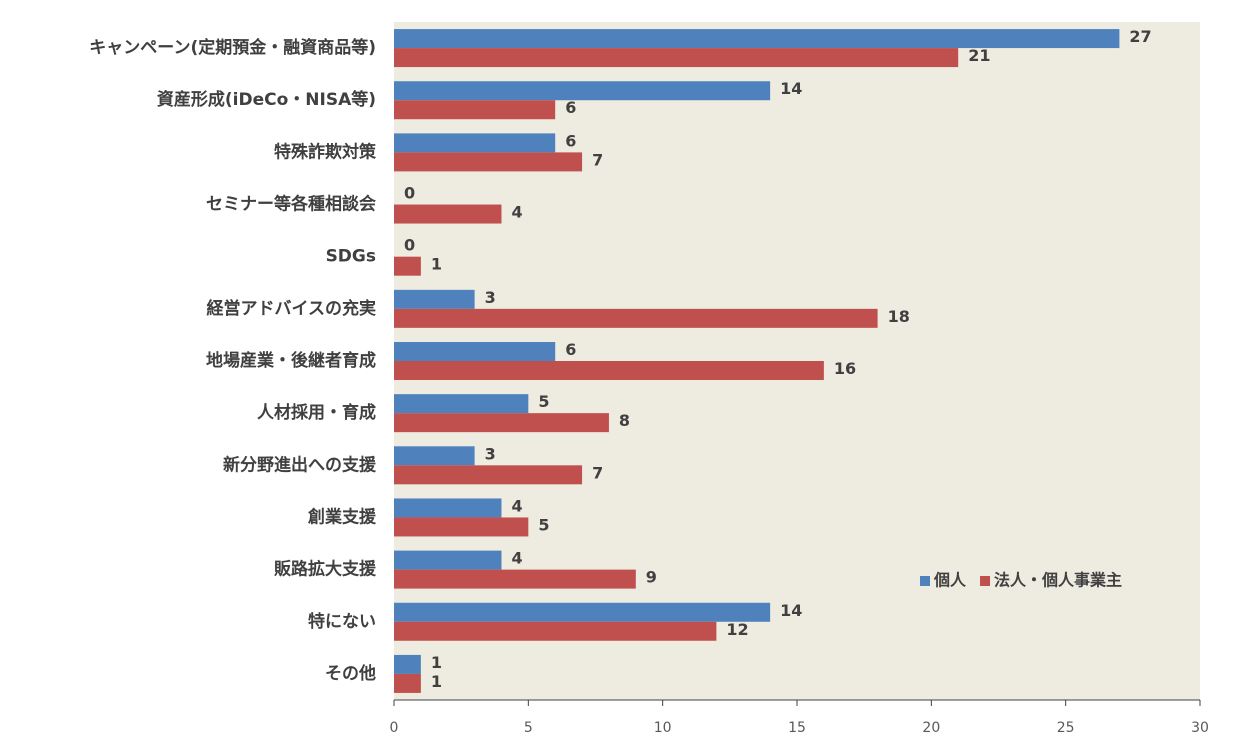  Describe the element at coordinates (291, 360) in the screenshot. I see `category-label: 地場産業・後継者育成` at that location.